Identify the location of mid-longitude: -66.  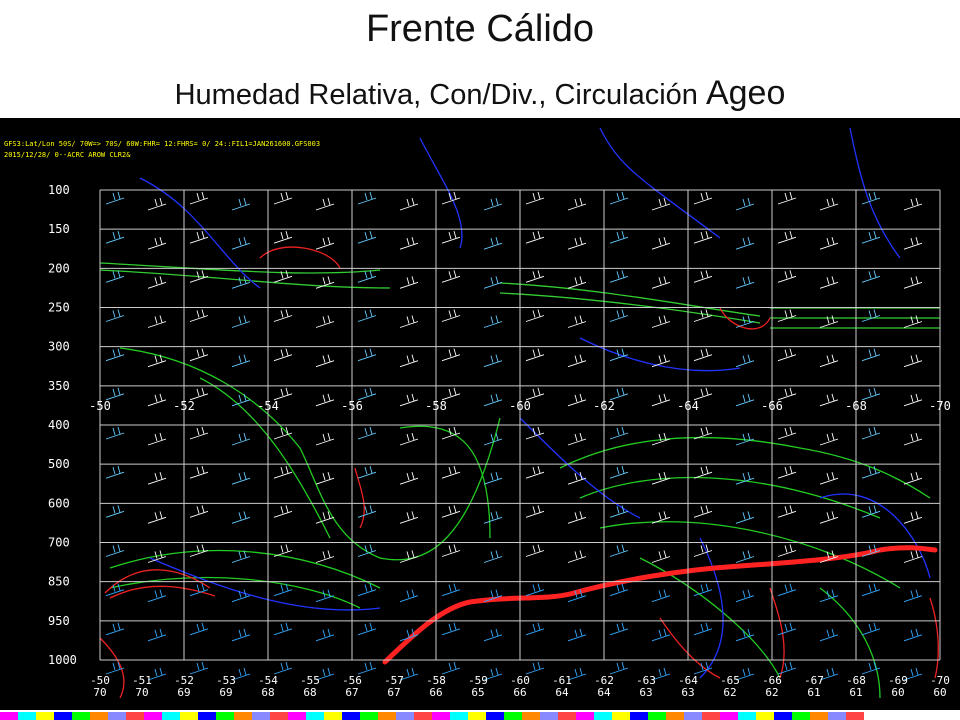
(772, 406).